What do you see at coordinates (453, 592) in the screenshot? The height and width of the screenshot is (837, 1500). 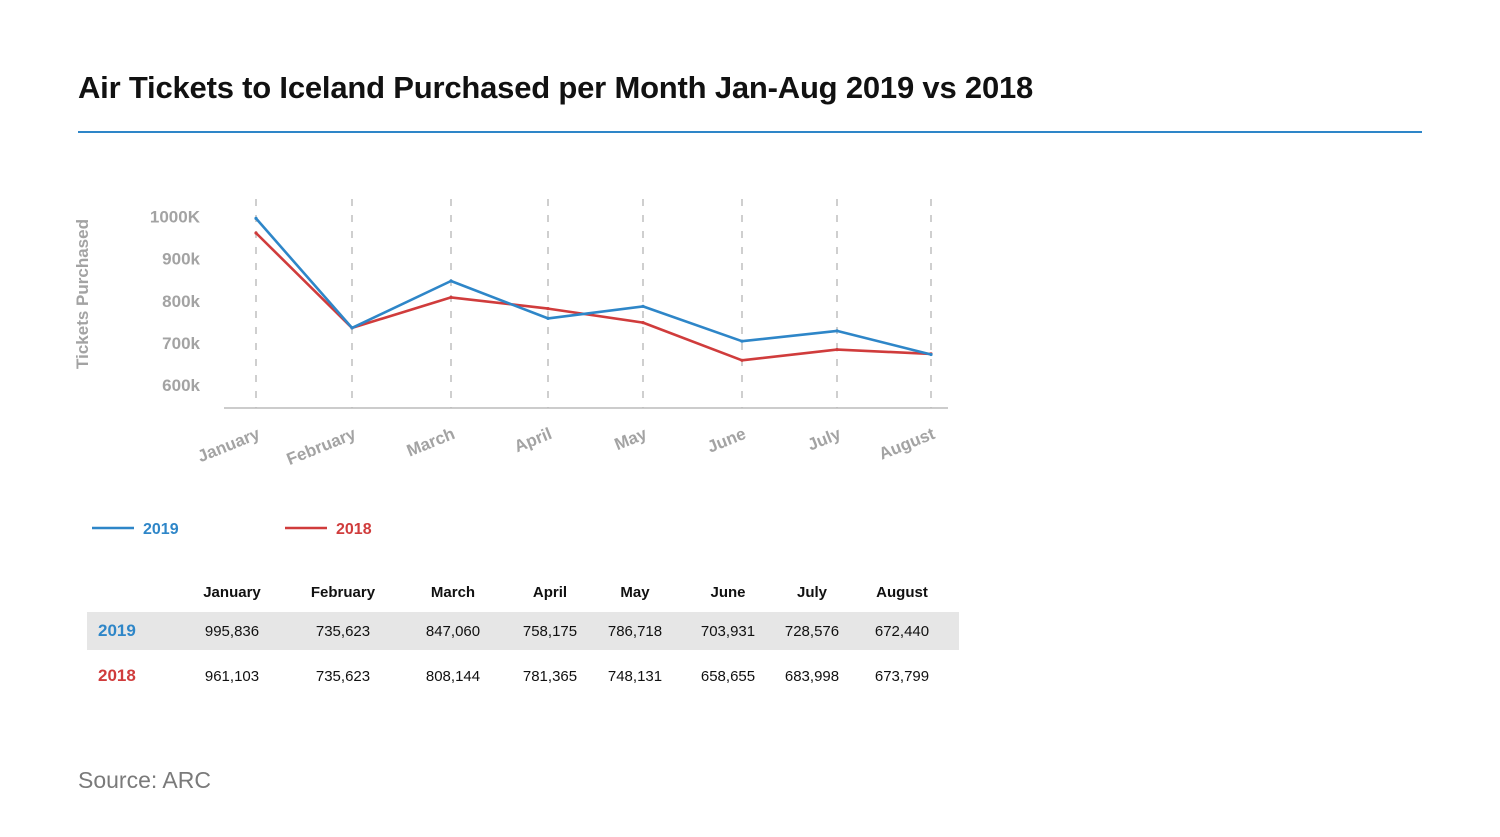 I see `table-header-march: March` at bounding box center [453, 592].